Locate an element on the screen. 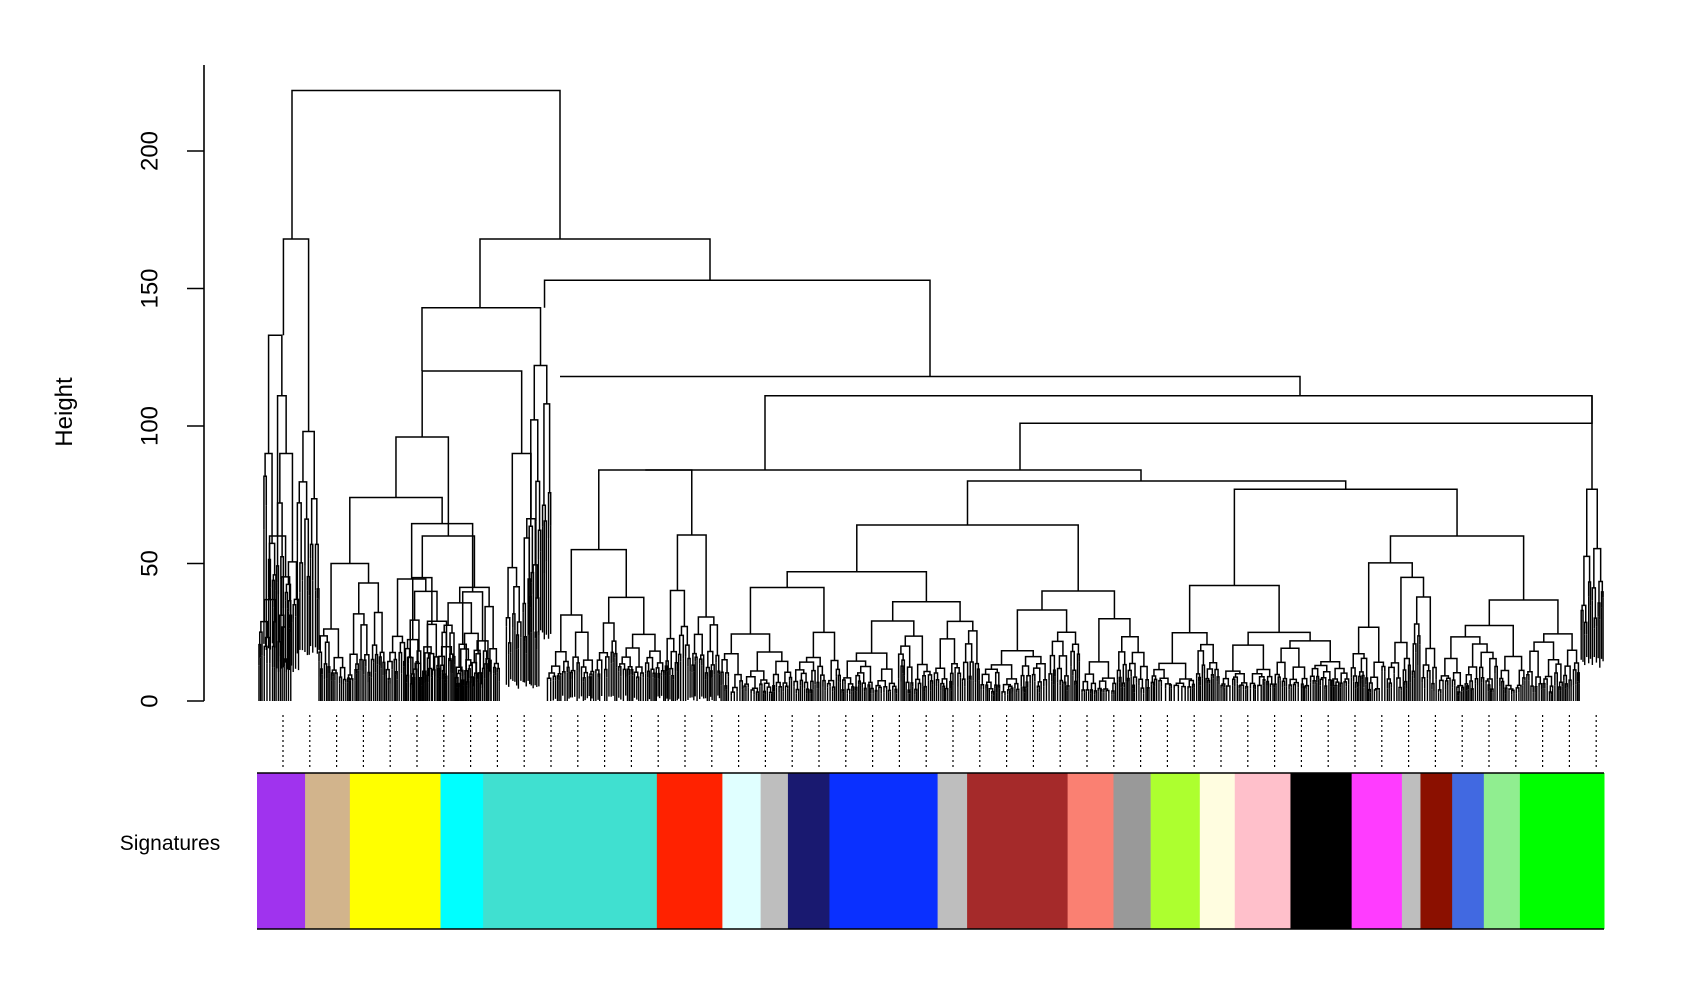  y-axis: 0 50 100 150 200 is located at coordinates (171, 386).